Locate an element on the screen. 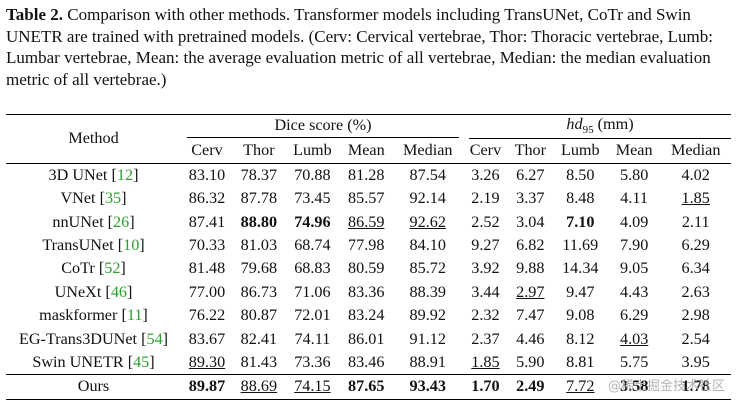 Image resolution: width=737 pixels, height=405 pixels. value-cell: 87.78 is located at coordinates (259, 198).